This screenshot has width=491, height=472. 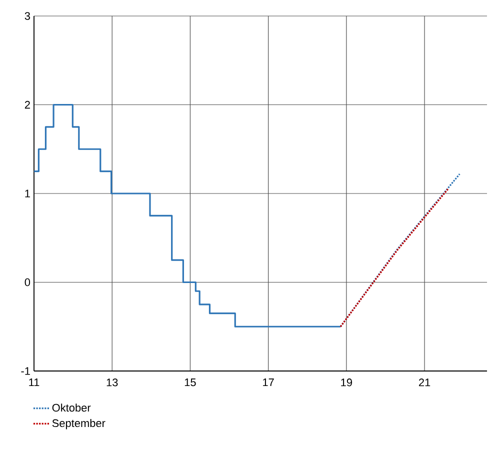 What do you see at coordinates (25, 371) in the screenshot?
I see `y-tick-label: -1` at bounding box center [25, 371].